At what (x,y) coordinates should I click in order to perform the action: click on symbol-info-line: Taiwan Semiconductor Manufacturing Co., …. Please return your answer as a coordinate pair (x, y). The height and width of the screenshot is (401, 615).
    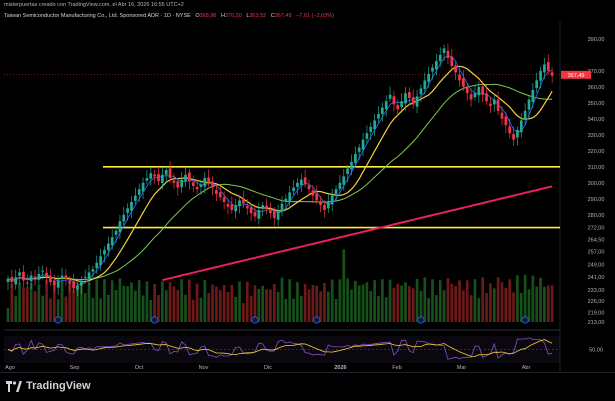
    Looking at the image, I should click on (169, 16).